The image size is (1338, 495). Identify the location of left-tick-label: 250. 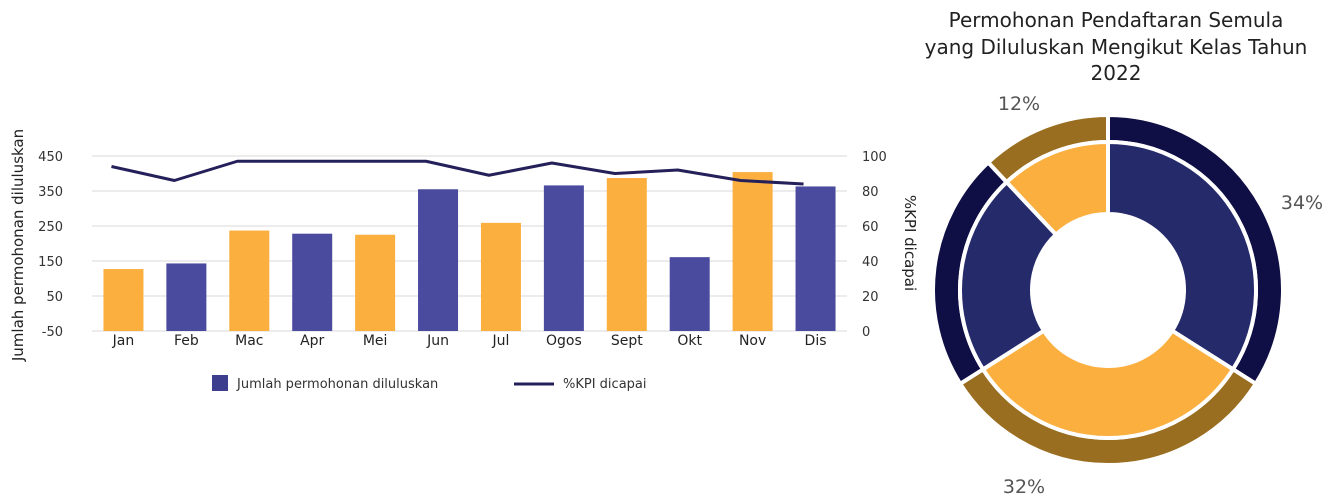
(50, 227).